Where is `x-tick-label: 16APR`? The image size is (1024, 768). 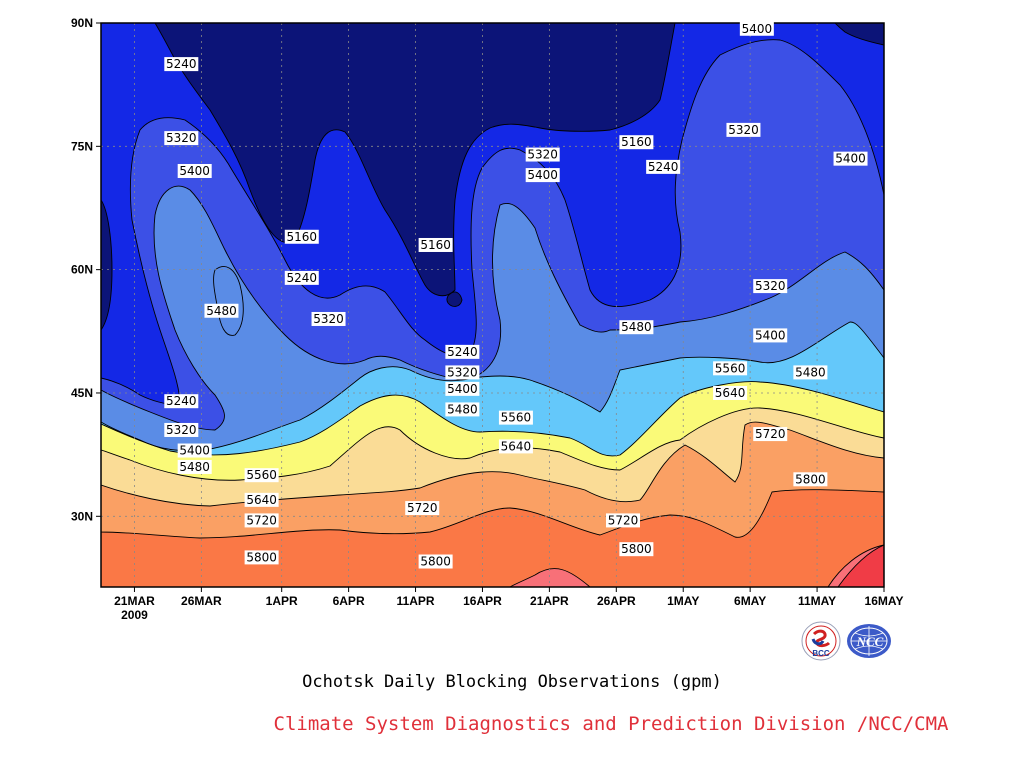 x-tick-label: 16APR is located at coordinates (482, 601).